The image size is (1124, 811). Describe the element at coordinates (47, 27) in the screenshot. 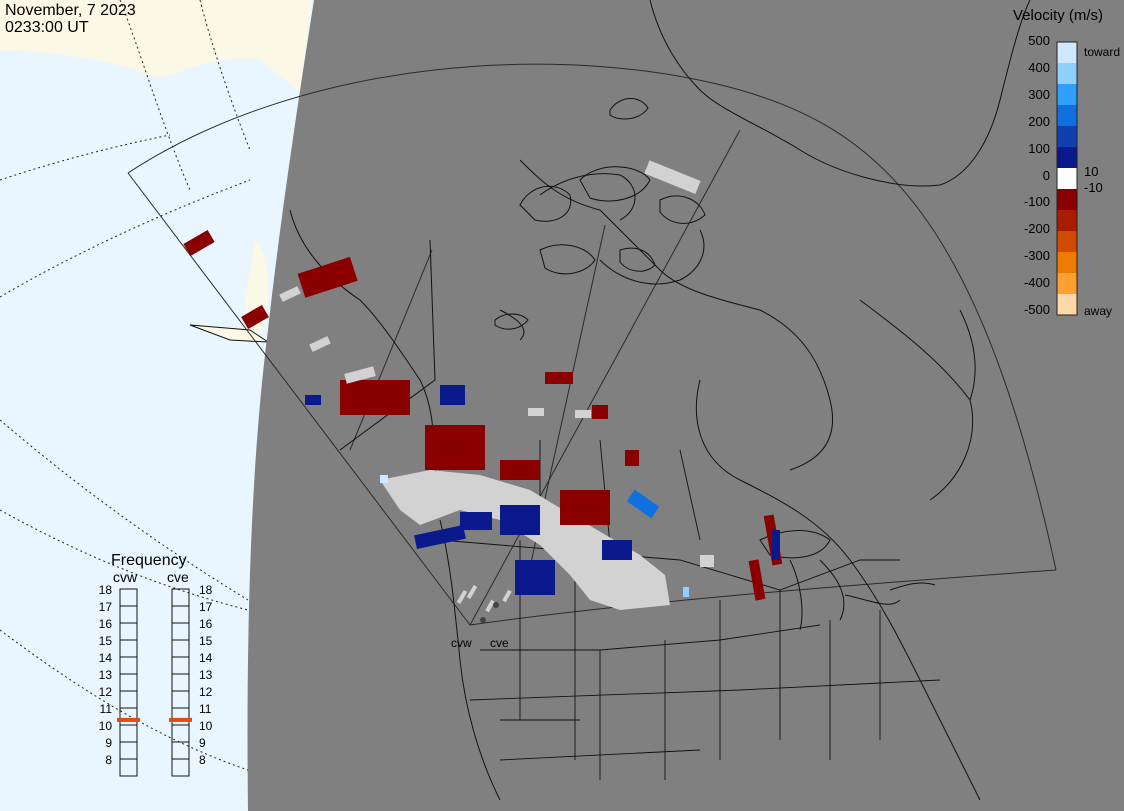

I see `time-label: 0233:00 UT` at that location.